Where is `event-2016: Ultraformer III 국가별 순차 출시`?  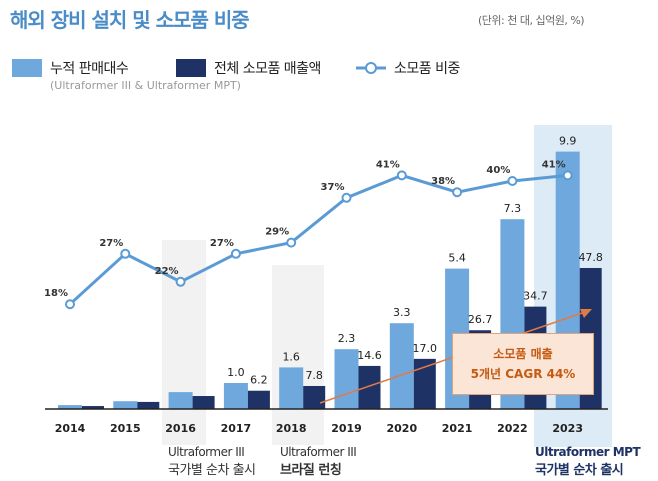
event-2016: Ultraformer III 국가별 순차 출시 is located at coordinates (212, 461).